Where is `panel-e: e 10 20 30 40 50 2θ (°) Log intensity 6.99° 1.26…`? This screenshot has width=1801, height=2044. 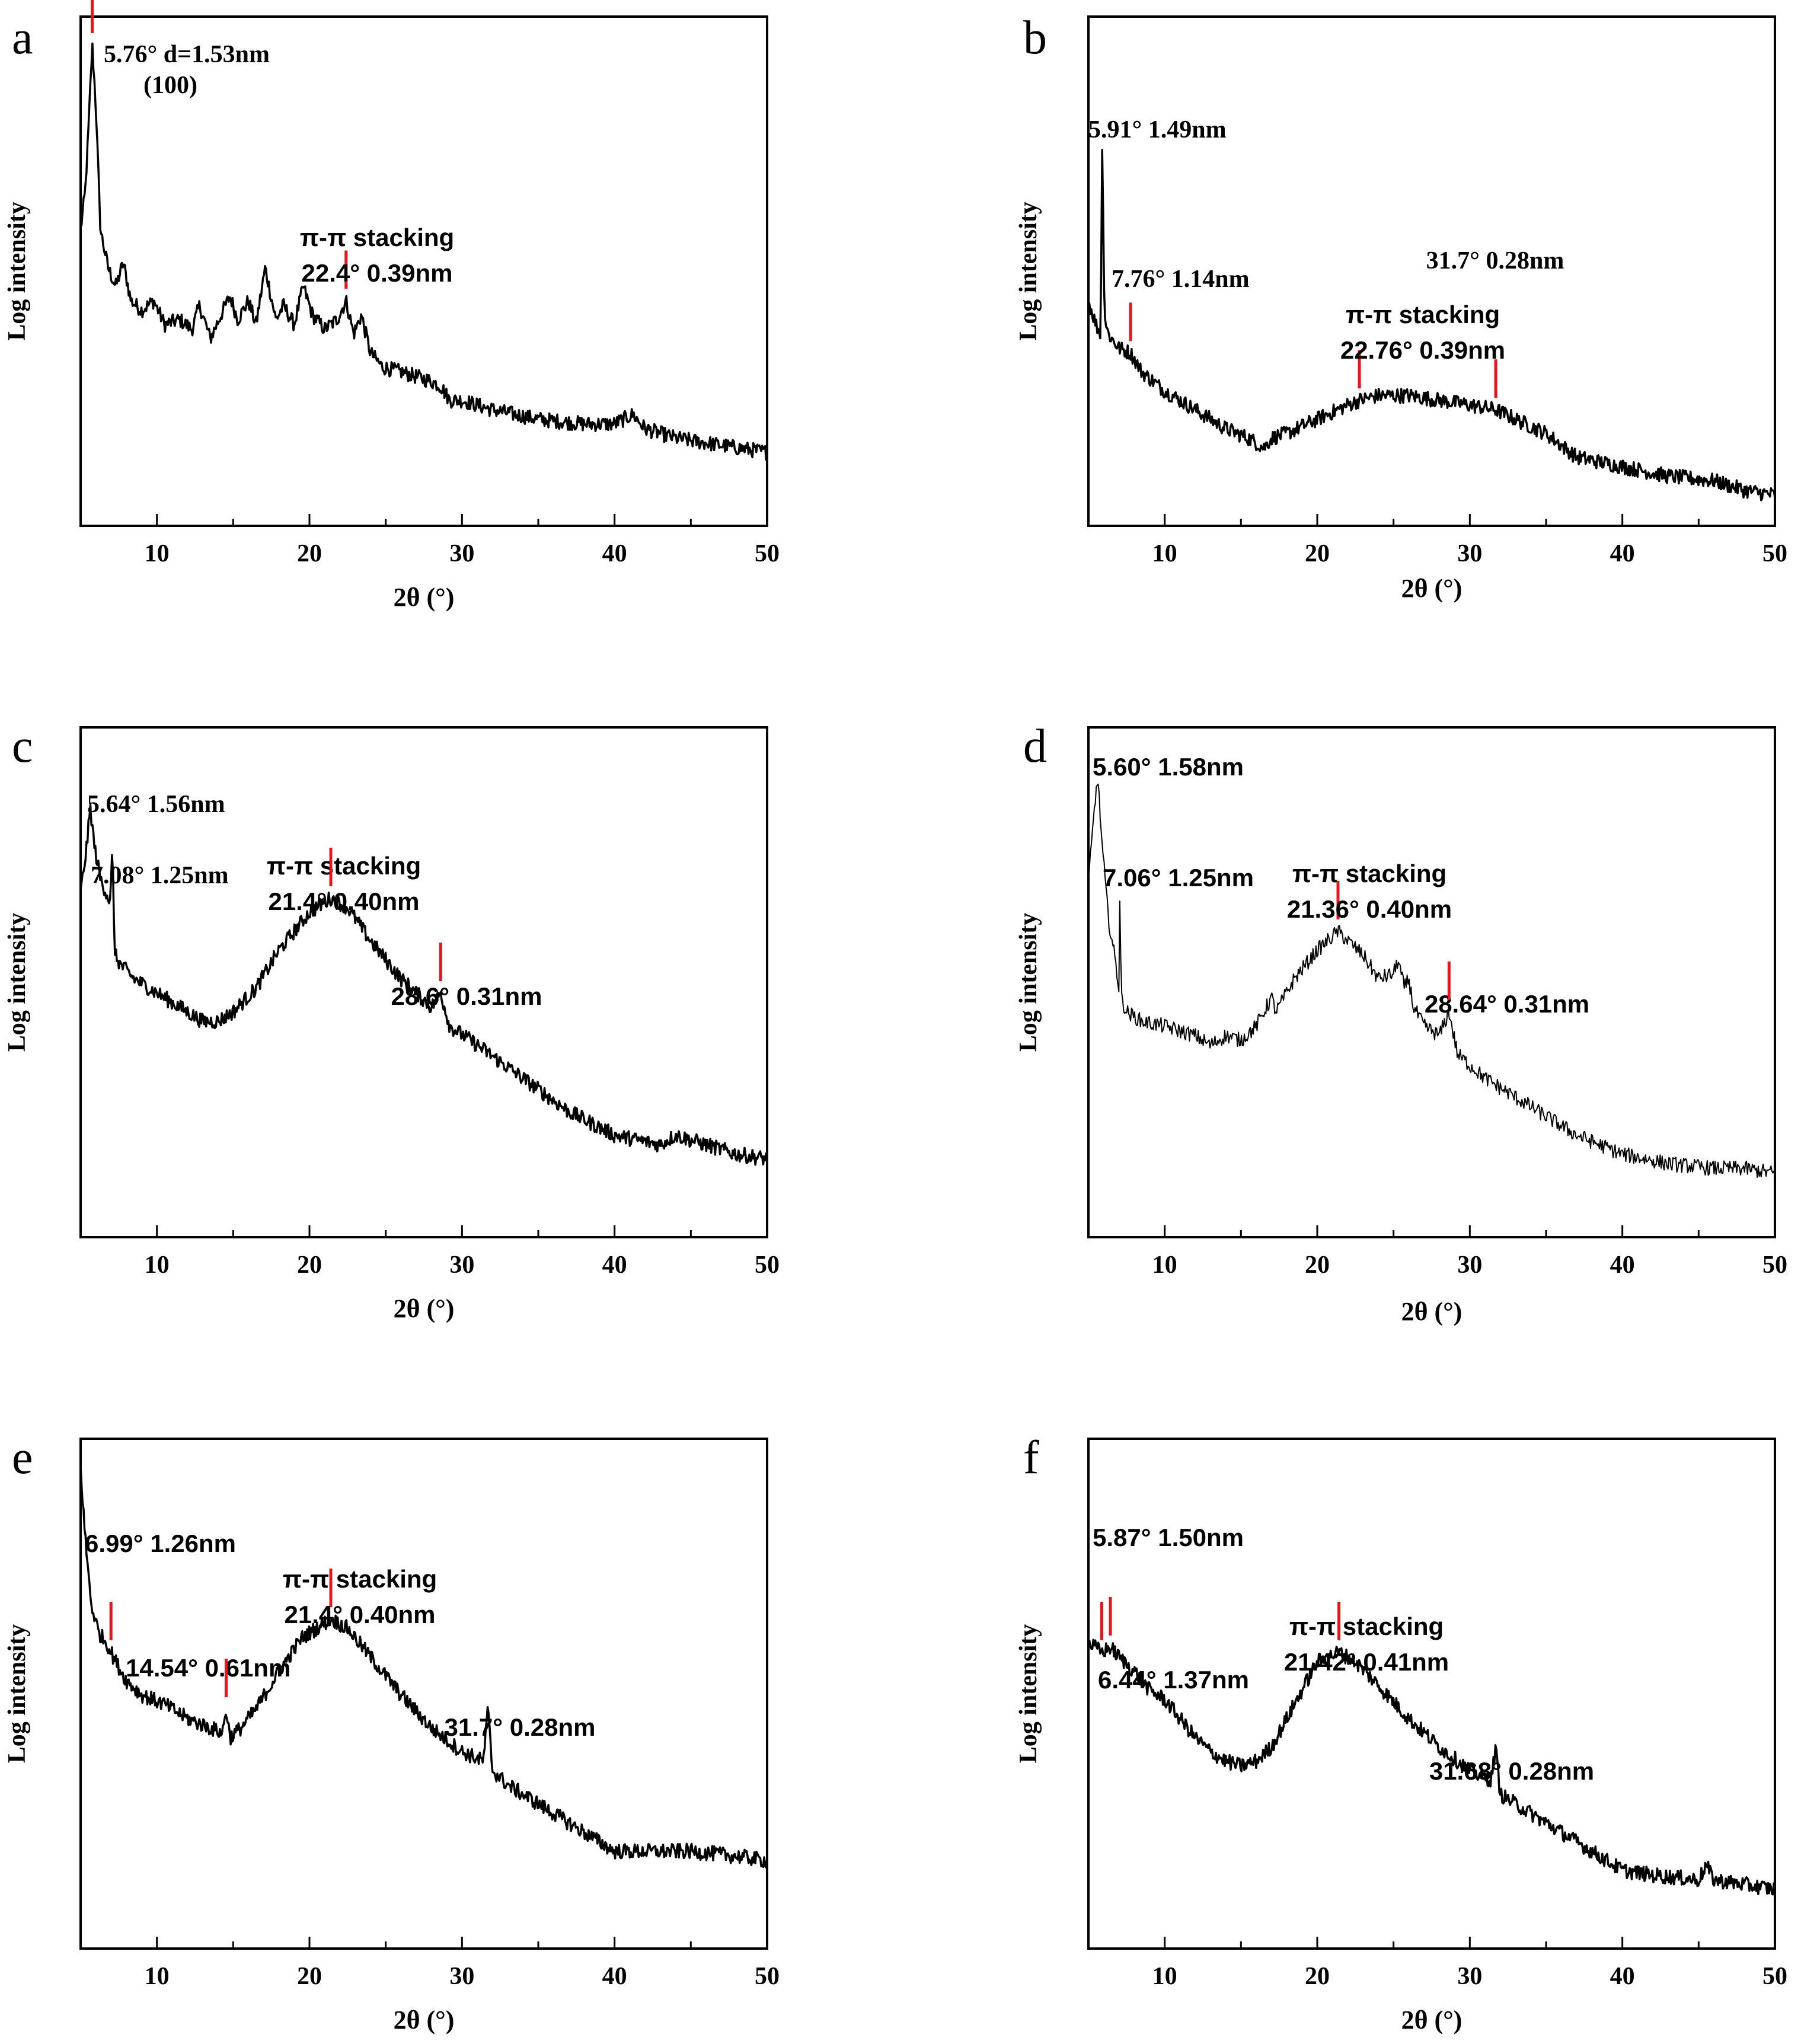 panel-e: e 10 20 30 40 50 2θ (°) Log intensity 6.99° 1.26… is located at coordinates (392, 1733).